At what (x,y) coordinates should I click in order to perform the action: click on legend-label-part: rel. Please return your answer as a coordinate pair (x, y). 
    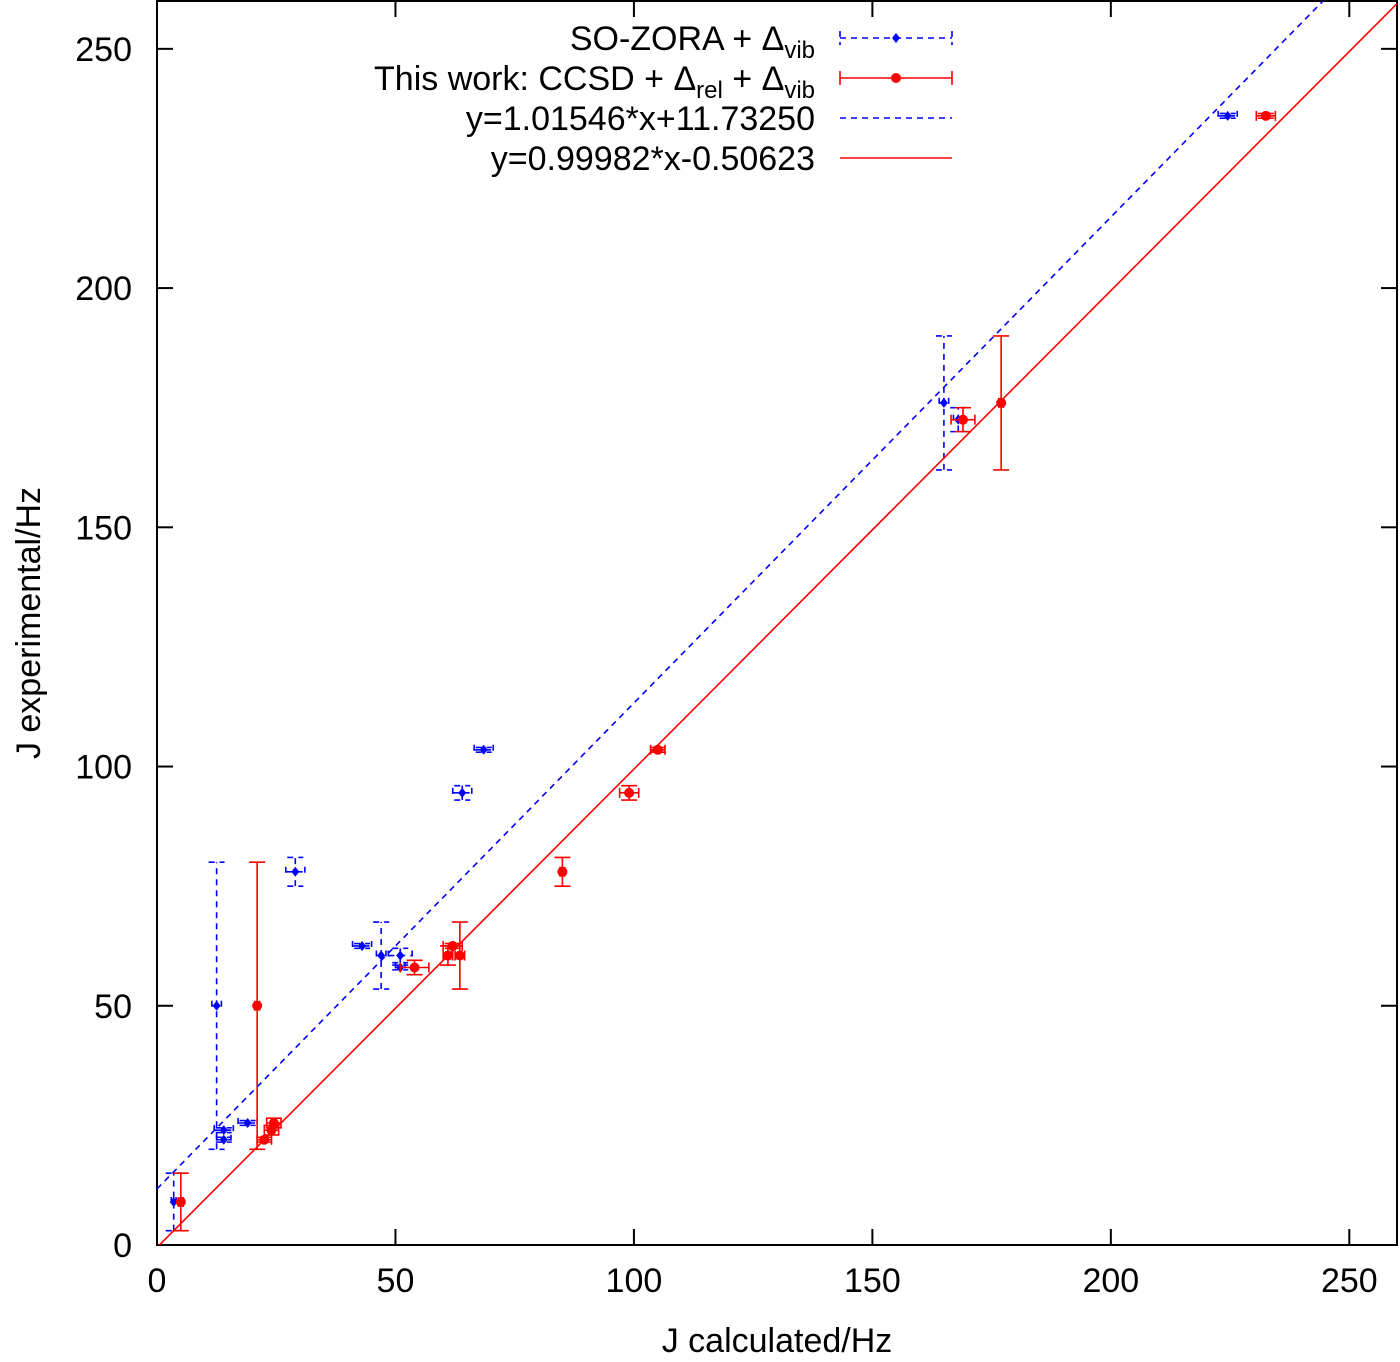
    Looking at the image, I should click on (709, 90).